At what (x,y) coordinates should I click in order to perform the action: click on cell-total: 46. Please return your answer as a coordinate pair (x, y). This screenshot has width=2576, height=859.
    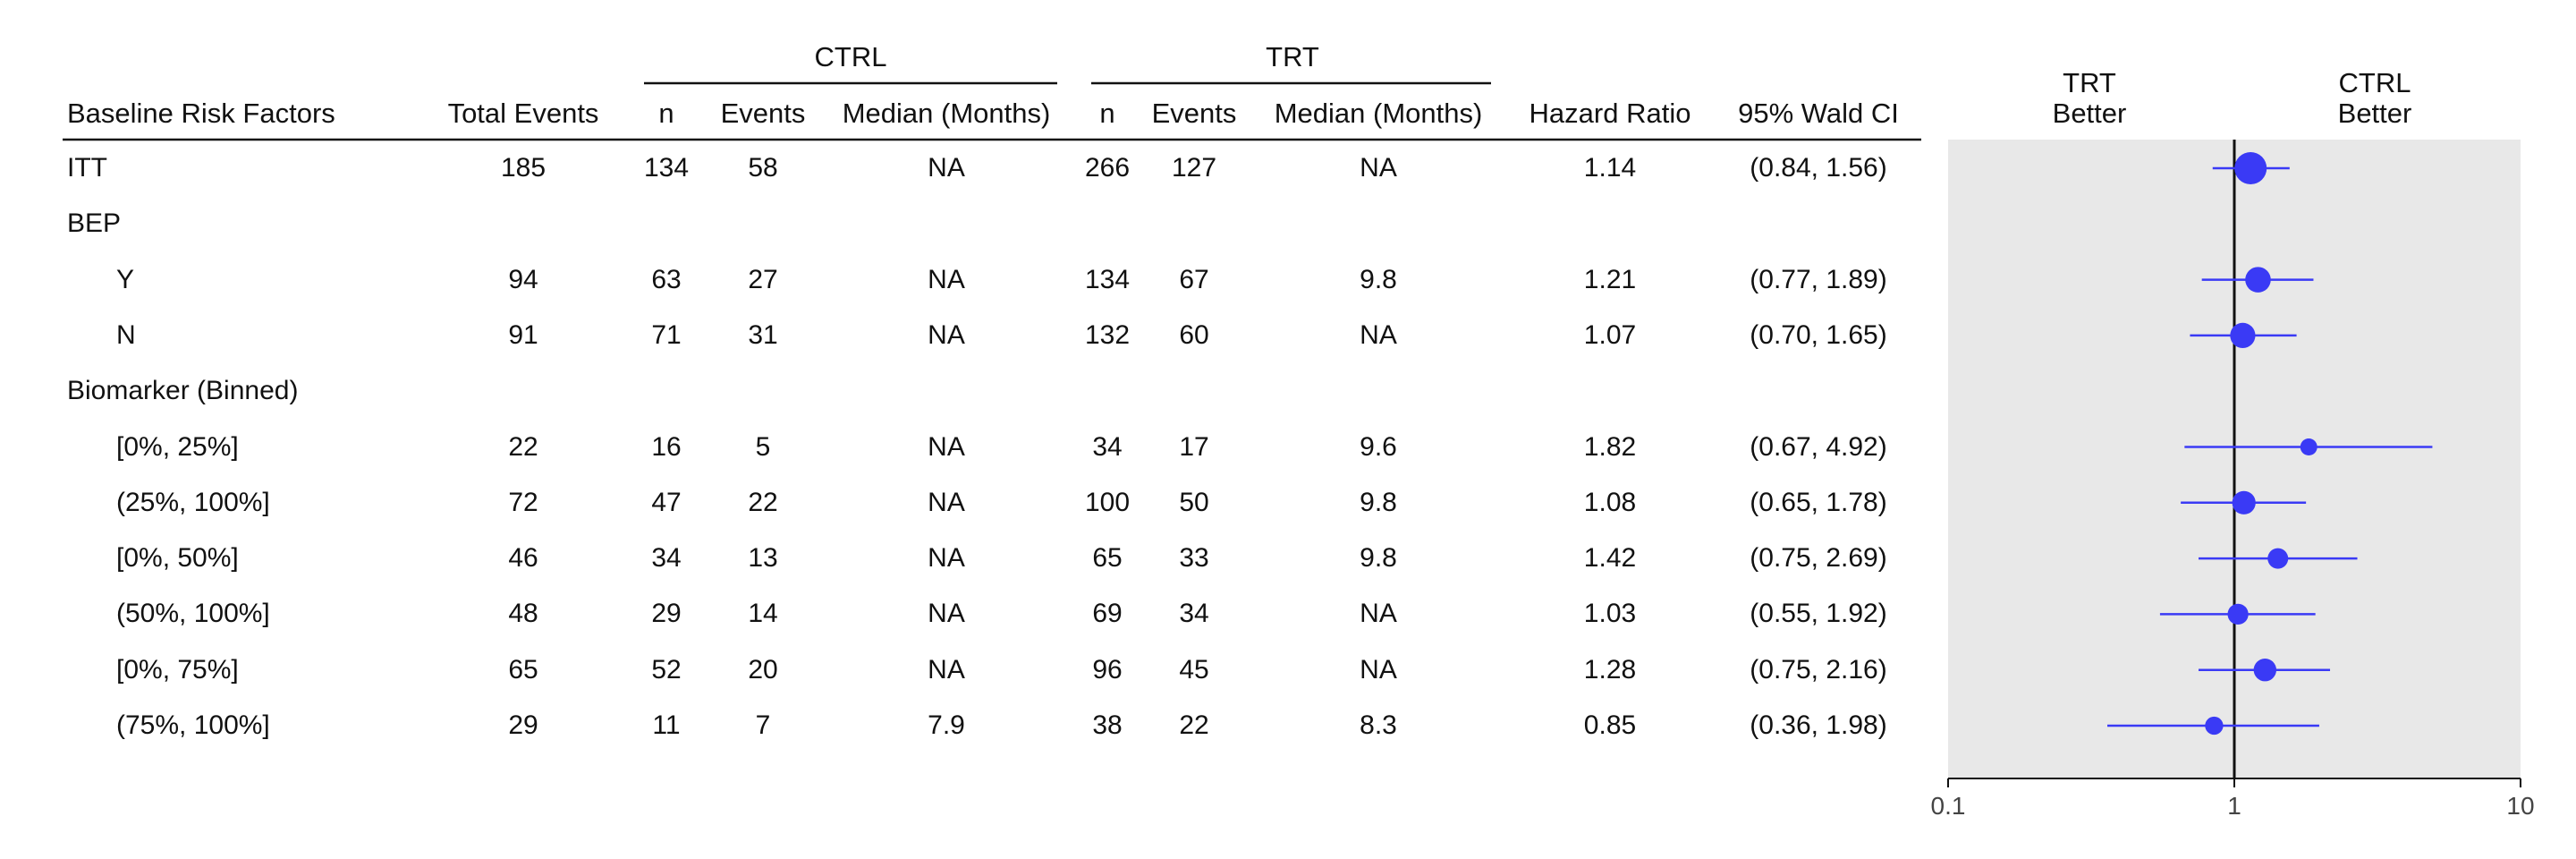
    Looking at the image, I should click on (523, 558).